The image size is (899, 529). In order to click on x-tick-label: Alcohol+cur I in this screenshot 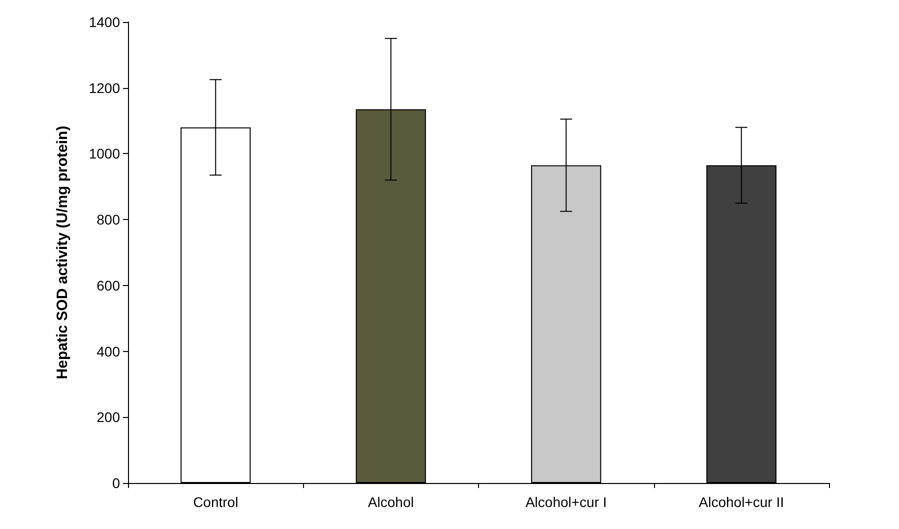, I will do `click(566, 502)`.